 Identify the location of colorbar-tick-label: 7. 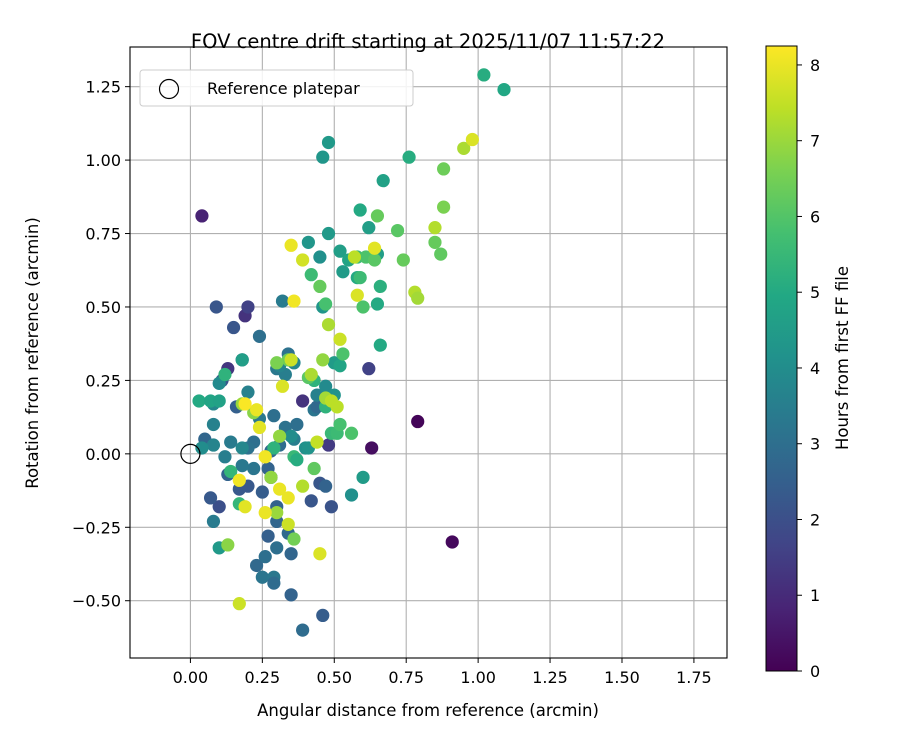
(815, 141).